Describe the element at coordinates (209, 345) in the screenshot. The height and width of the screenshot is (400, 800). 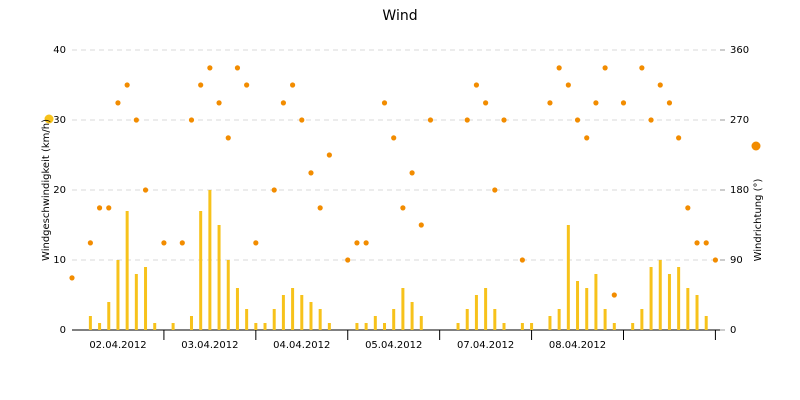
I see `x-tick-label: 03.04.2012` at that location.